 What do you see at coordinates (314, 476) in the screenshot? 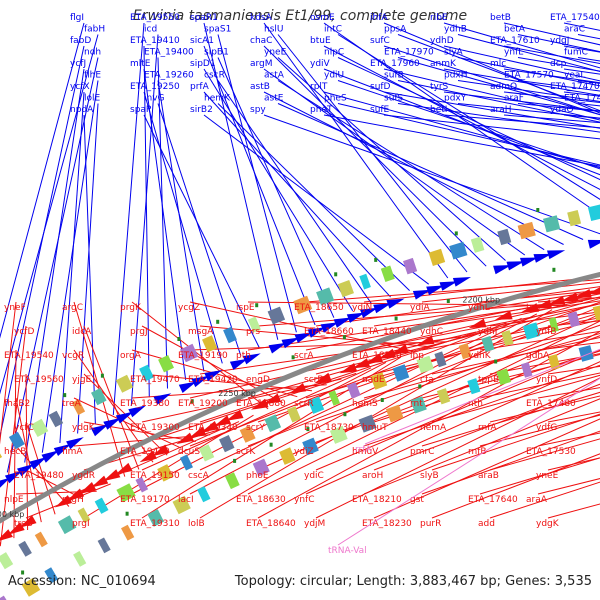
I see `gene-label-ydic: ydiC` at bounding box center [314, 476].